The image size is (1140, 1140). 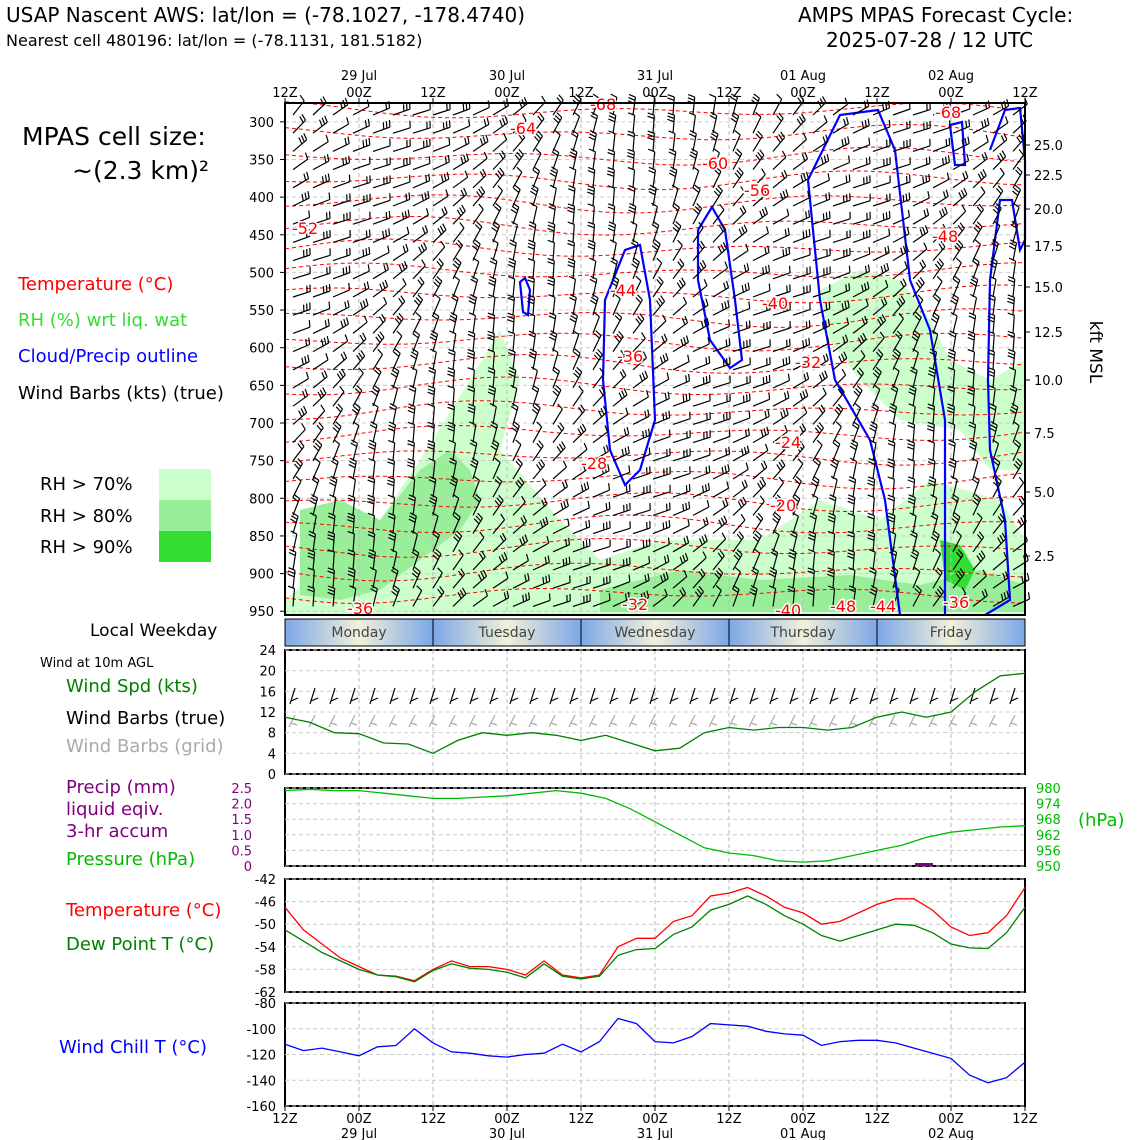 What do you see at coordinates (788, 442) in the screenshot?
I see `isotherm-label: -24` at bounding box center [788, 442].